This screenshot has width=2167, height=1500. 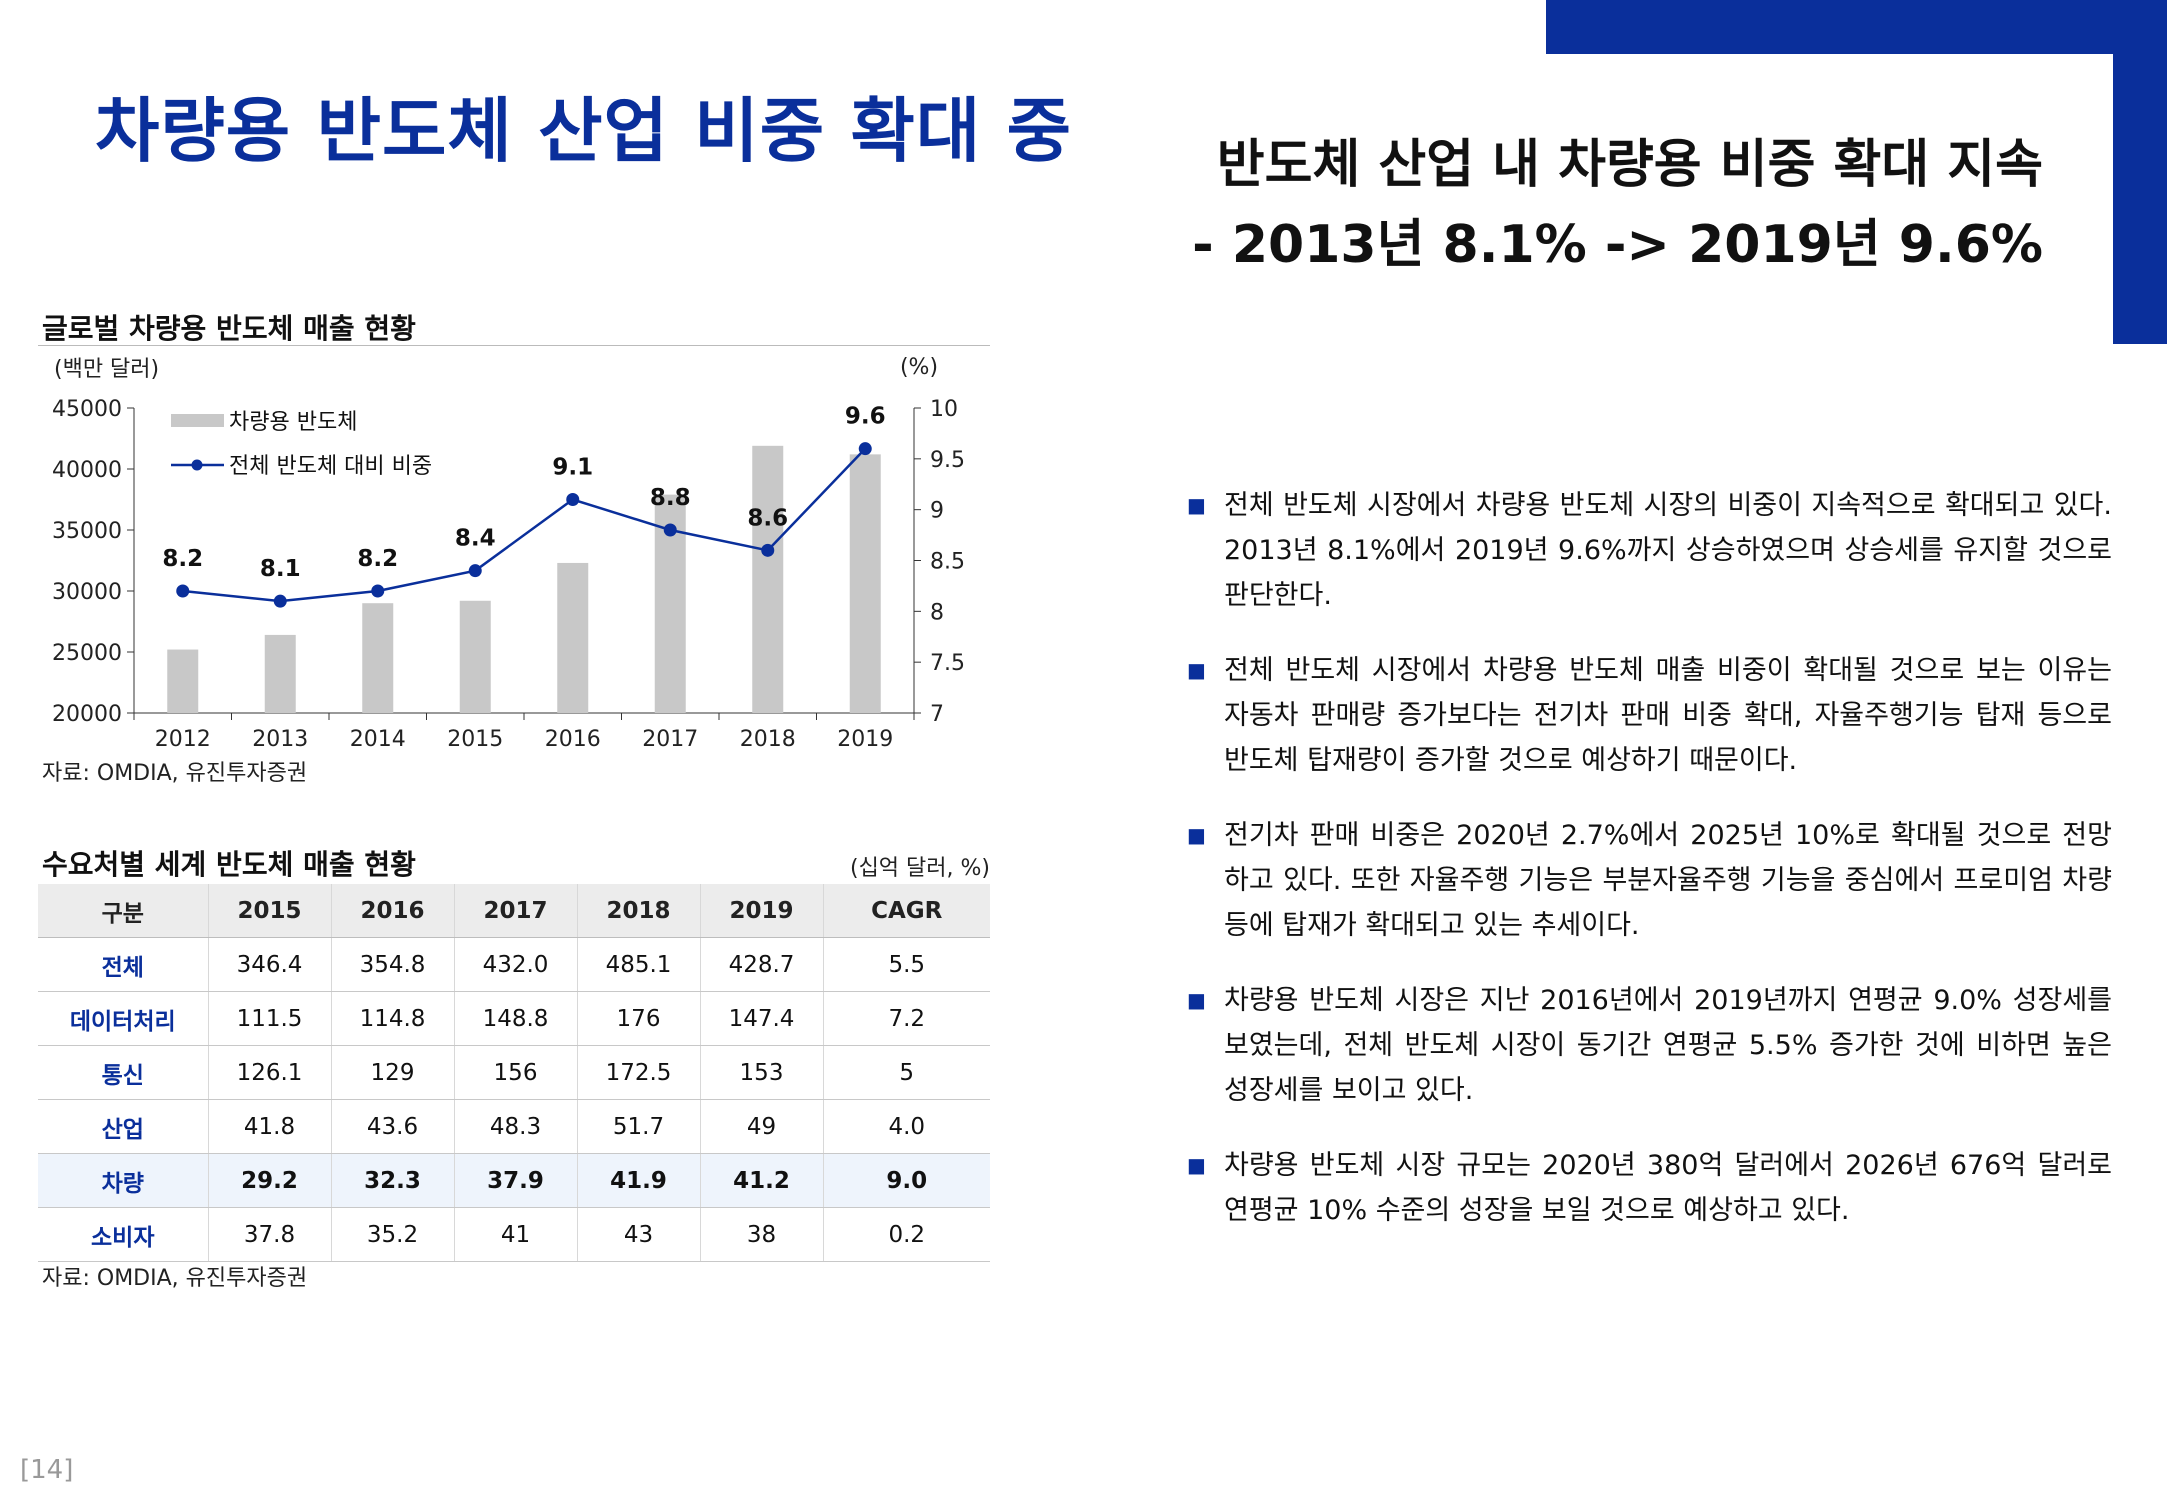 I want to click on headline-line-1: 반도체 산업 내 차량용 비중 확대 지속, so click(x=1629, y=165).